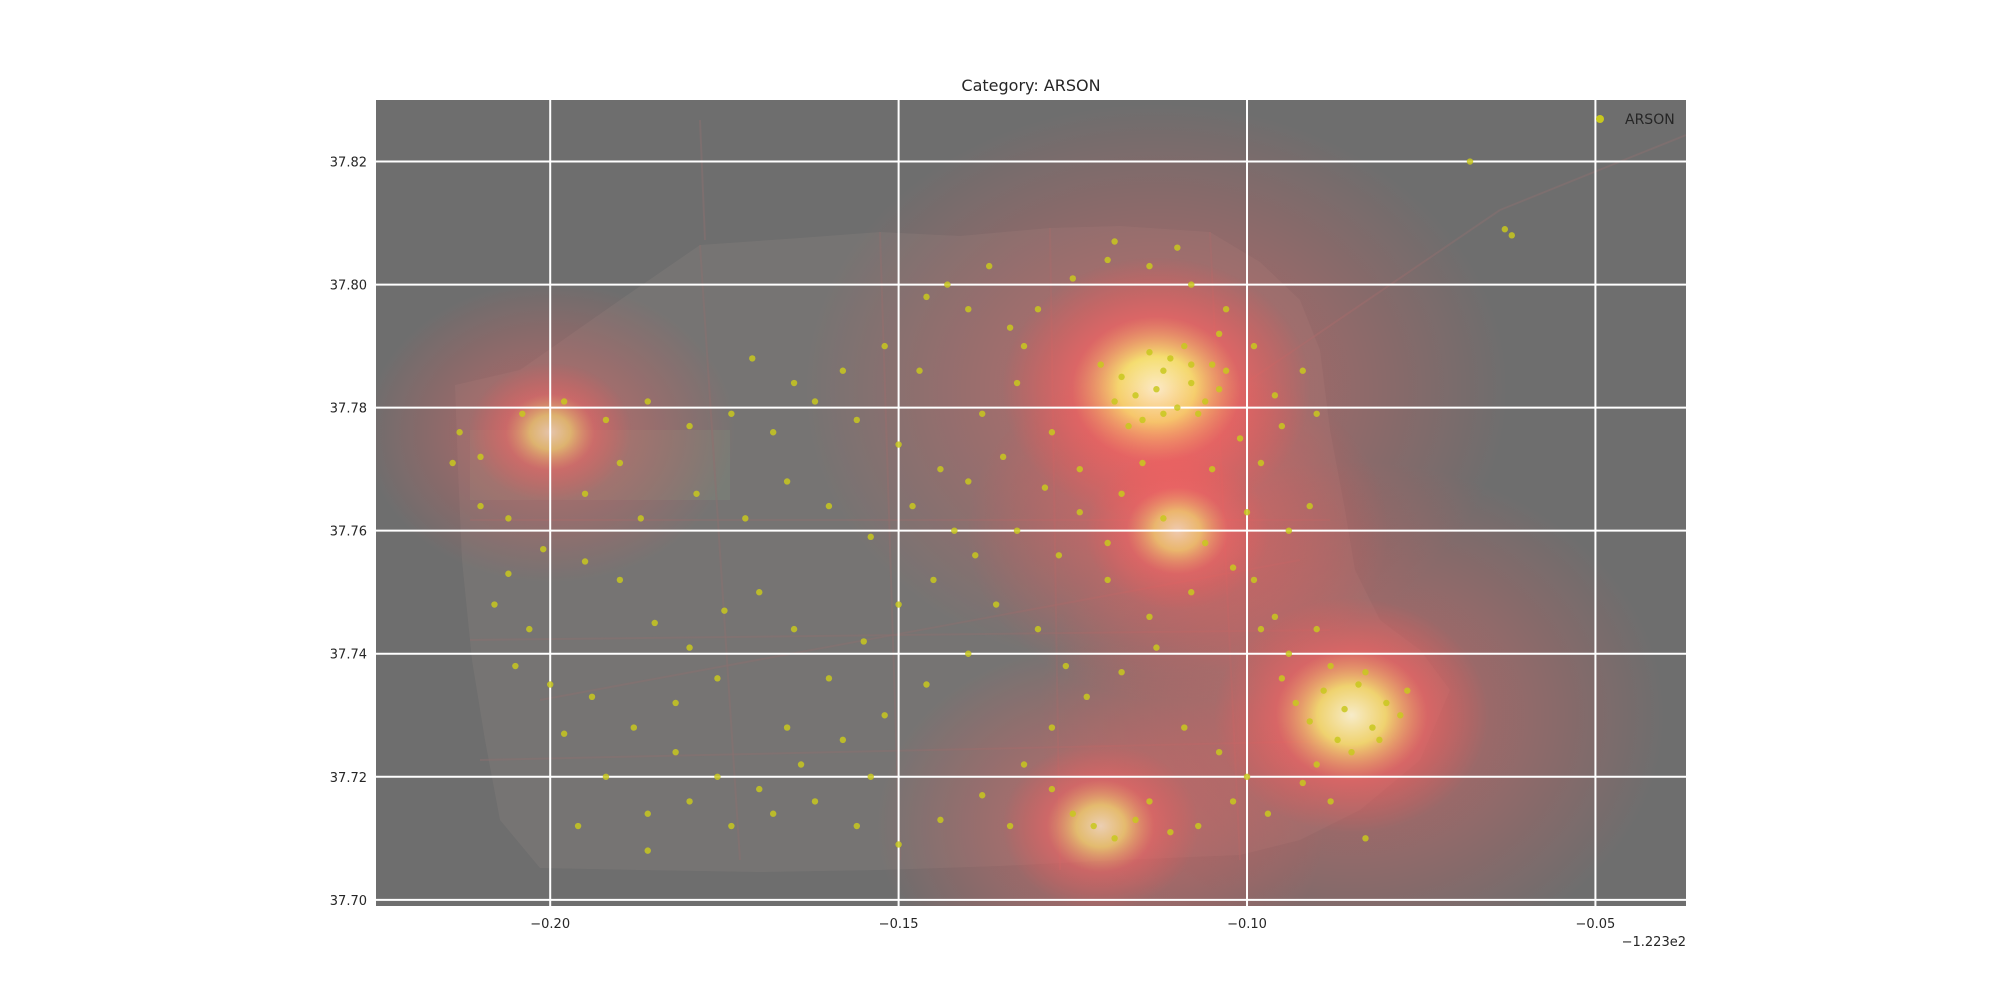 This screenshot has width=2000, height=1004. What do you see at coordinates (1654, 942) in the screenshot?
I see `x-offset-label: −1.223e2` at bounding box center [1654, 942].